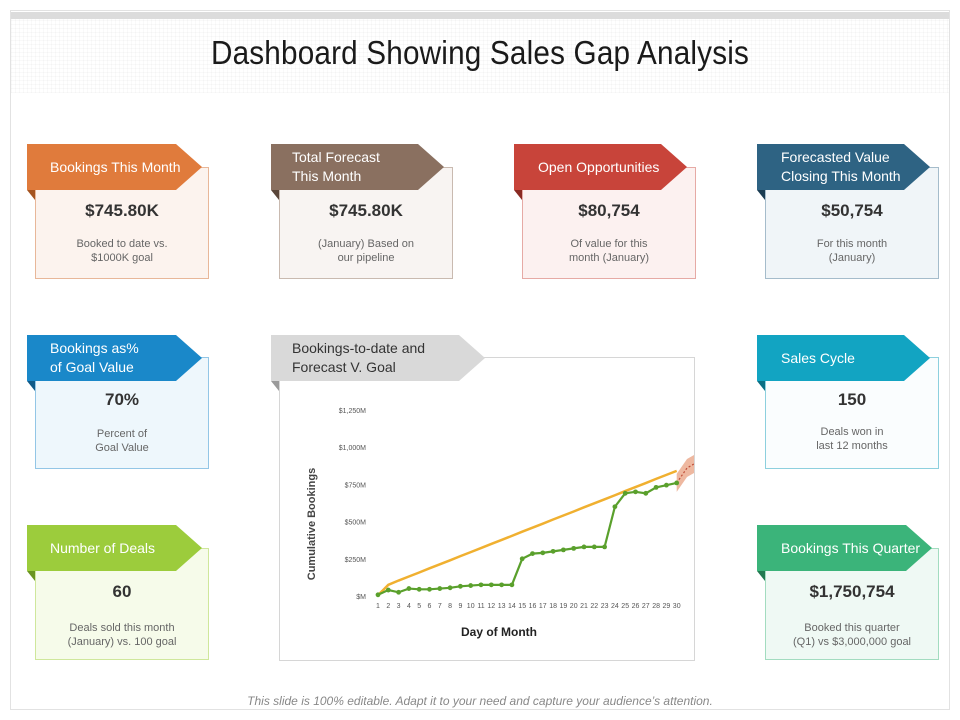 Image resolution: width=960 pixels, height=720 pixels. Describe the element at coordinates (103, 547) in the screenshot. I see `card-label: Number of Deals` at that location.